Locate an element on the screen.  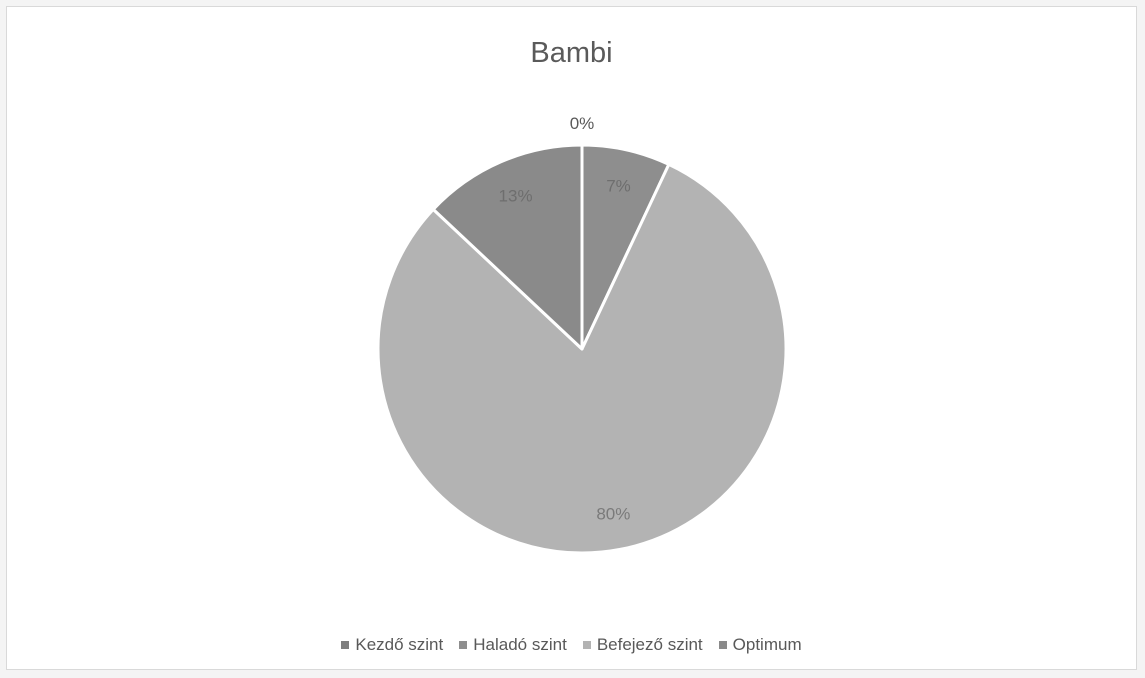
legend-item-3: Befejező szint is located at coordinates (642, 645).